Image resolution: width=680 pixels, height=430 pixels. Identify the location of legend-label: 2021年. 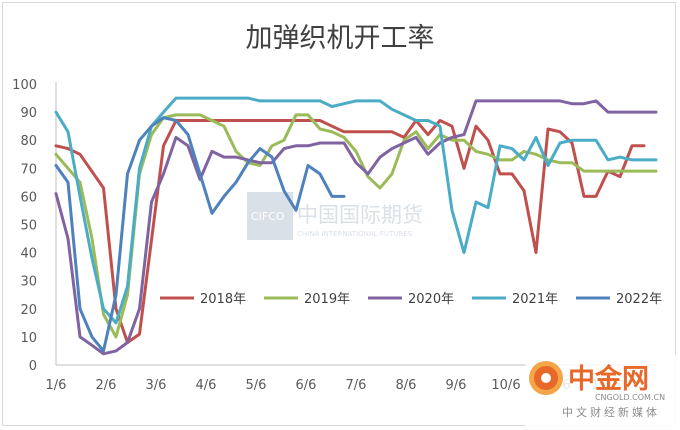
(535, 299).